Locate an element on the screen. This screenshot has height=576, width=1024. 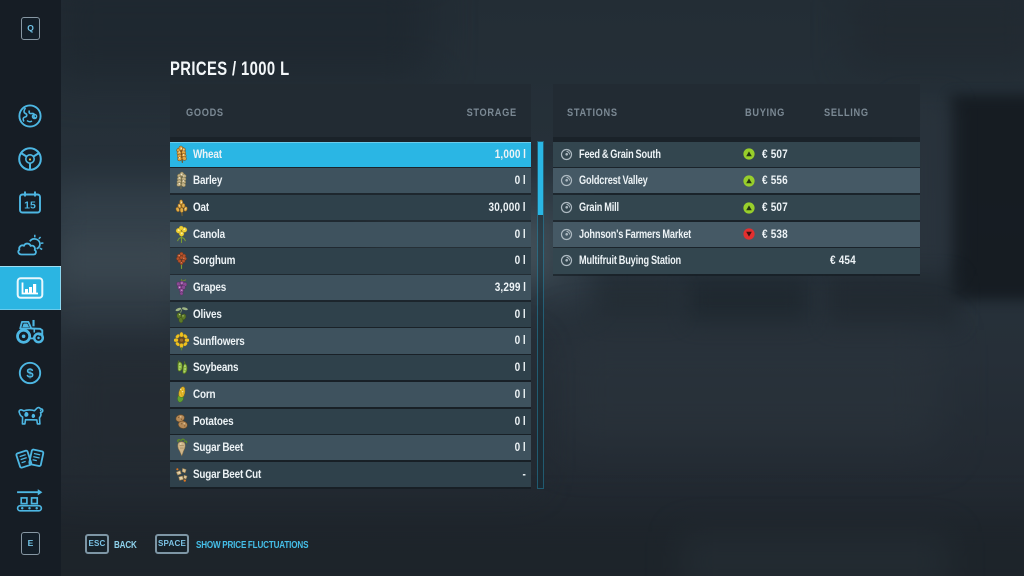
svg-text: 15 is located at coordinates (30, 206).